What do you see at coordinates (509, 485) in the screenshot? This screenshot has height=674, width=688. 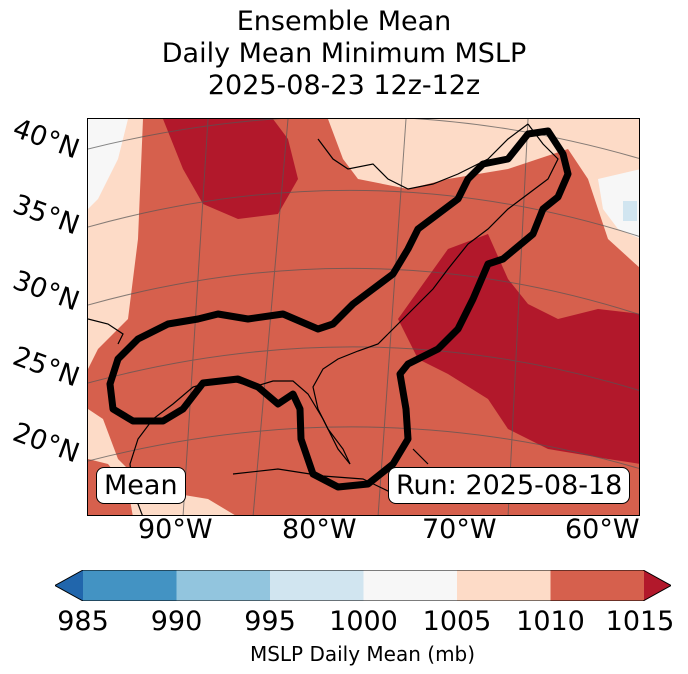 I see `run-label-box: Run: 2025-08-18` at bounding box center [509, 485].